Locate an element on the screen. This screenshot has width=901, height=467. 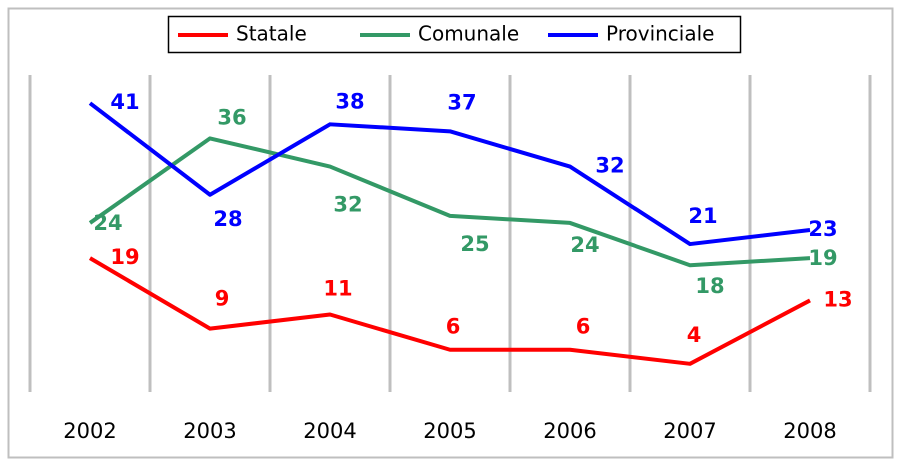
x-tick-label: 2006 is located at coordinates (569, 431).